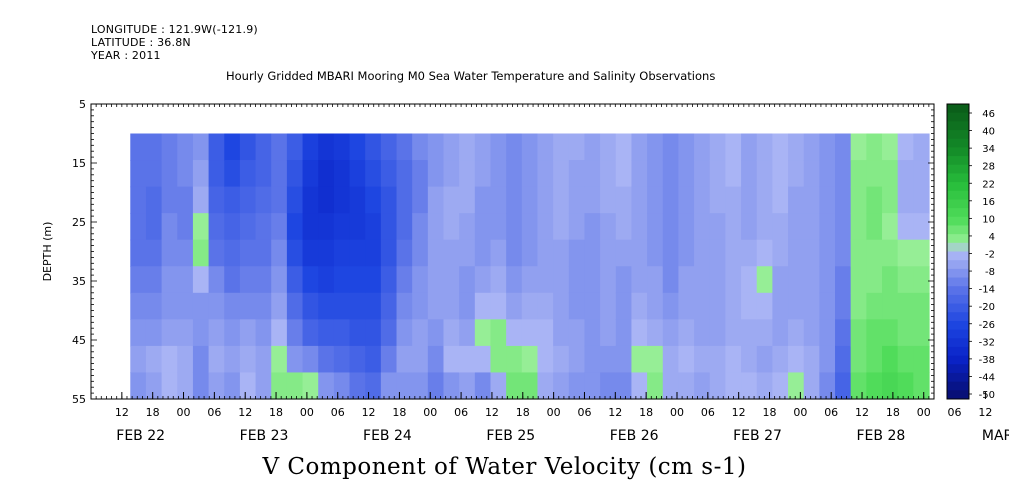 The image size is (1009, 504). I want to click on colorbar-label: 4, so click(992, 237).